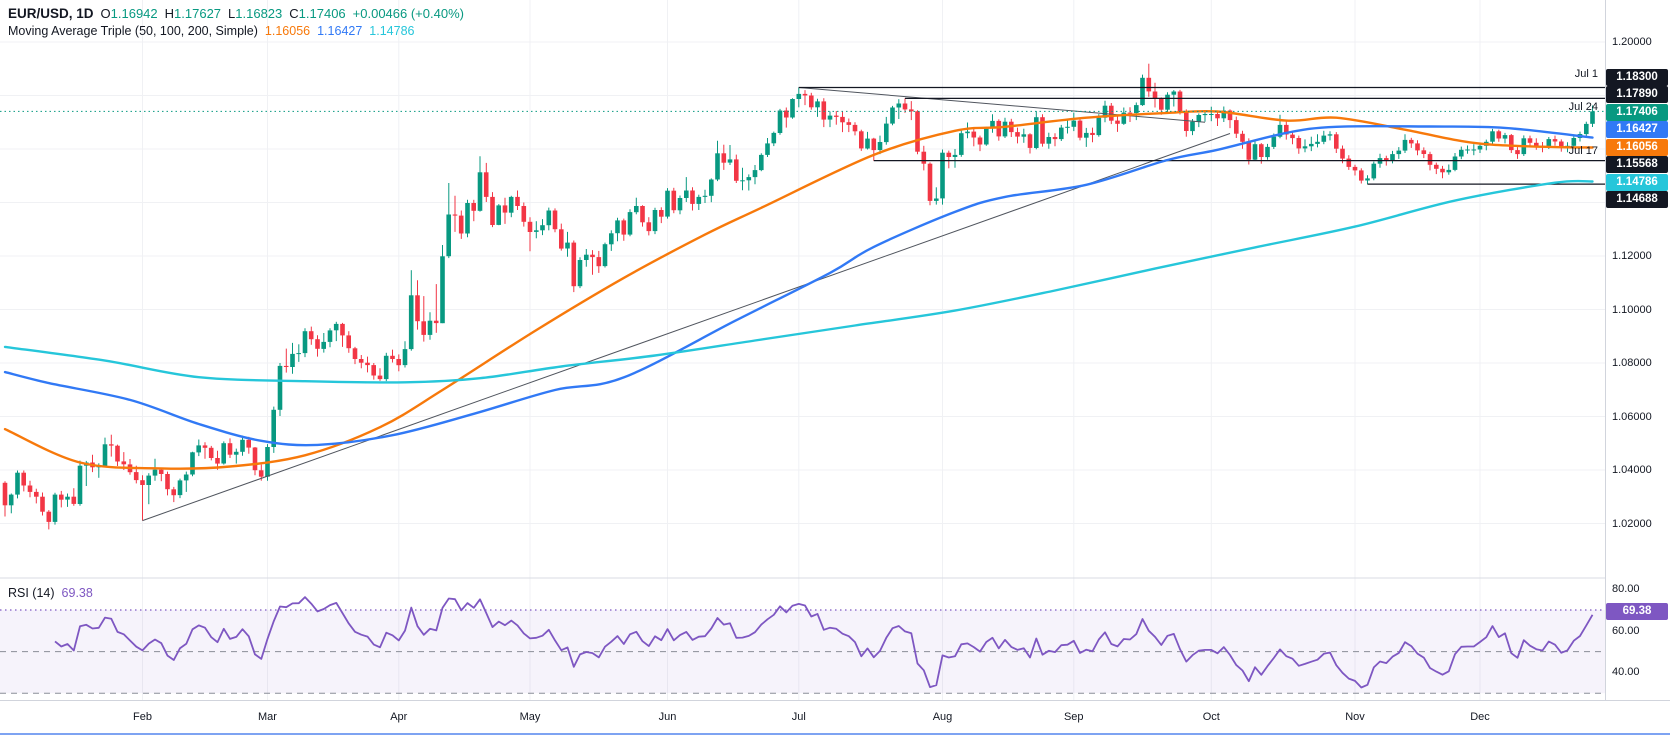  Describe the element at coordinates (1632, 256) in the screenshot. I see `price-tick-label: 1.12000` at that location.